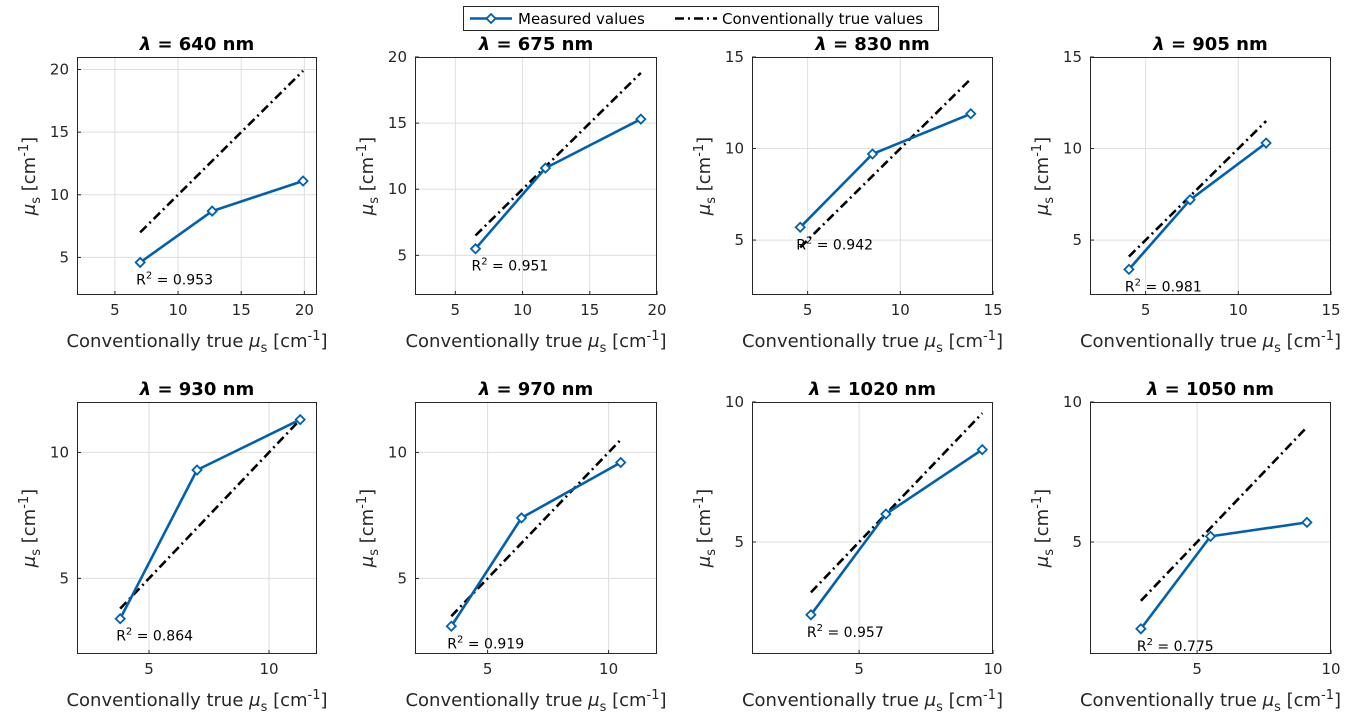 This screenshot has width=1367, height=721. What do you see at coordinates (196, 44) in the screenshot?
I see `subplot-title: λ = 640 nm` at bounding box center [196, 44].